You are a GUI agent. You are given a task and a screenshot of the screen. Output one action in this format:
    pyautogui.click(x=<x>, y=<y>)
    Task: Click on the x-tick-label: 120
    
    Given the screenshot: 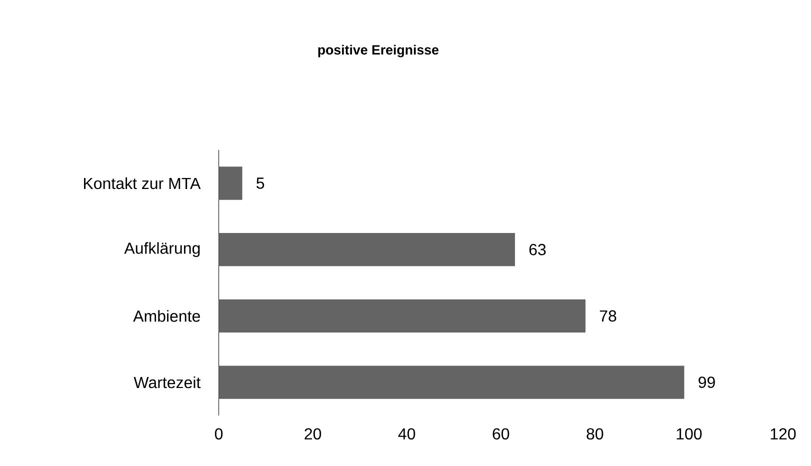 What is the action you would take?
    pyautogui.click(x=783, y=434)
    